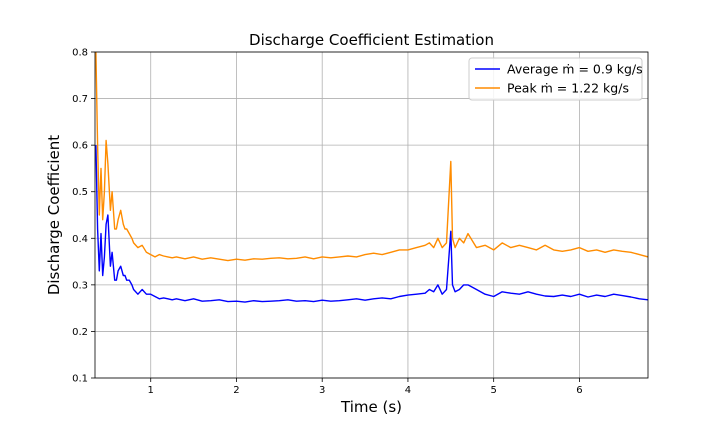  I want to click on legend-label-peak: Peak ṁ = 1.22 kg/s, so click(568, 88).